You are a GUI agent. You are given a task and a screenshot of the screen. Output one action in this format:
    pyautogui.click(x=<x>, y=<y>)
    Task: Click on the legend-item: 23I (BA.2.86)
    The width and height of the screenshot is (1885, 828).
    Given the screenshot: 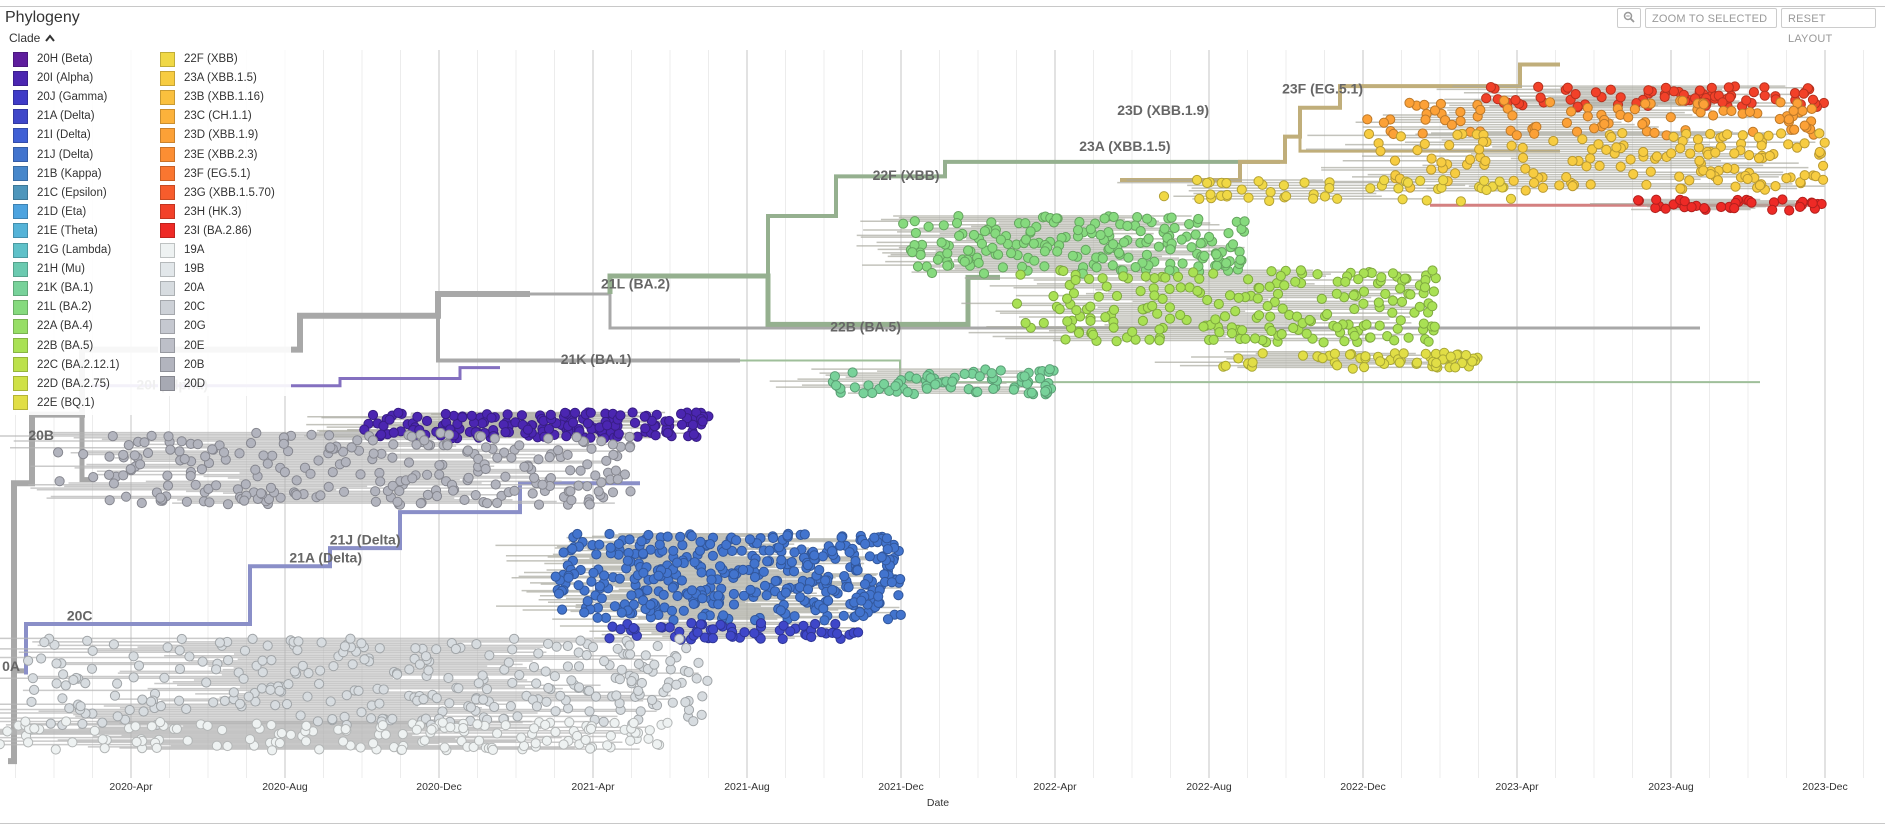 What is the action you would take?
    pyautogui.click(x=206, y=231)
    